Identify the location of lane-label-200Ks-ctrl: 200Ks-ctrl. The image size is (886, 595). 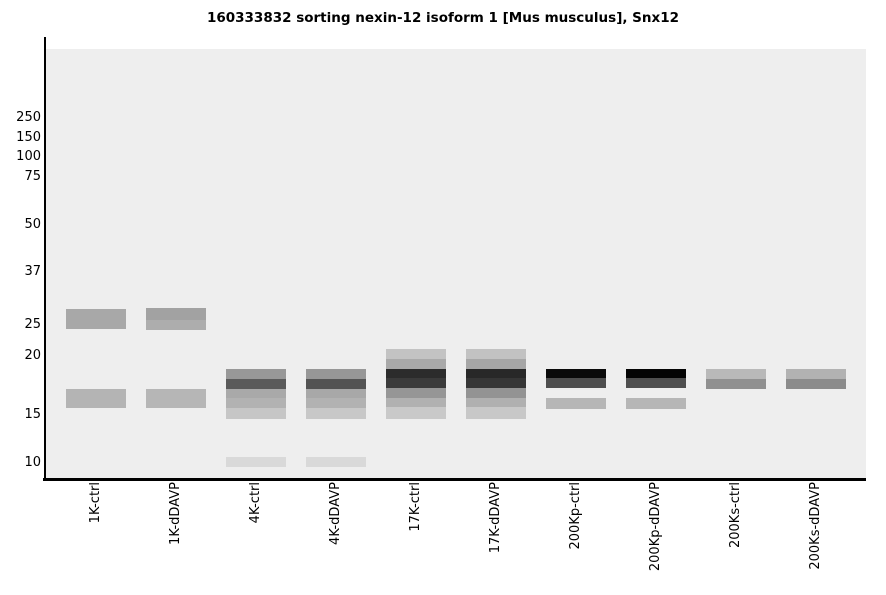
(735, 515).